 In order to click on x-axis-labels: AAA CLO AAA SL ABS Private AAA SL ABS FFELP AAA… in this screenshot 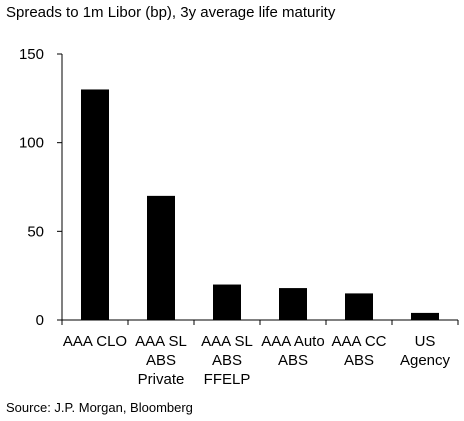, I will do `click(257, 360)`.